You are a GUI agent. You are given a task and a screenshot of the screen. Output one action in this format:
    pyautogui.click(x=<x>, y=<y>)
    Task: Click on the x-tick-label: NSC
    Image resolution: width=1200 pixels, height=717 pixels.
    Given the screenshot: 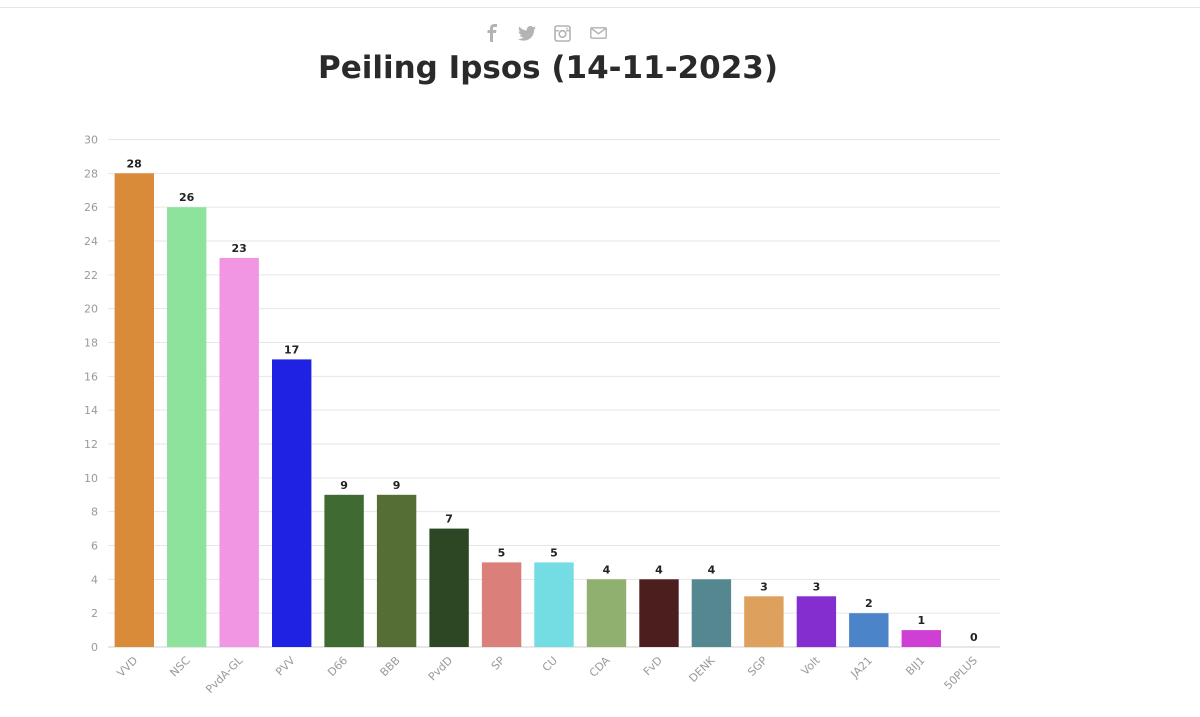 What is the action you would take?
    pyautogui.click(x=180, y=667)
    